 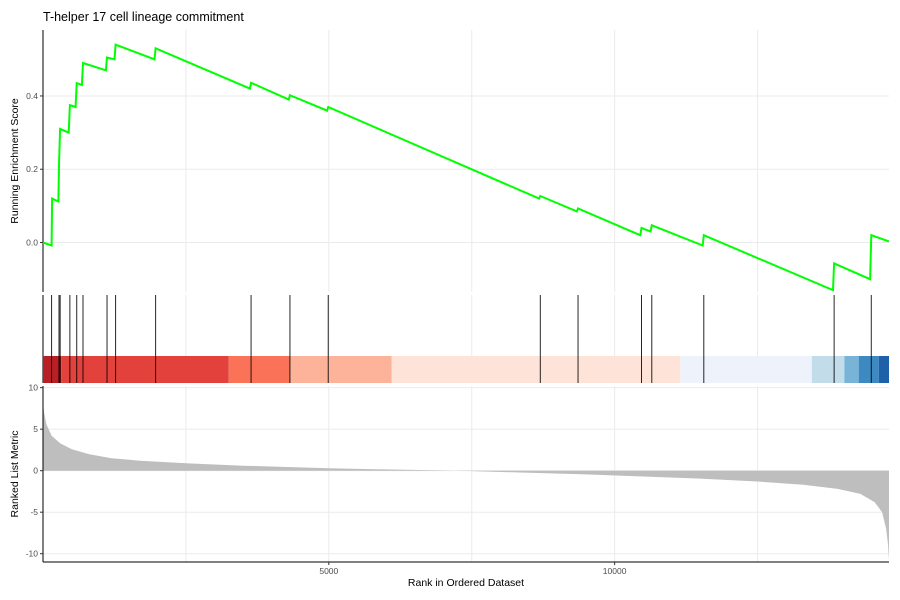 I want to click on tick-label: 5, so click(x=35, y=429).